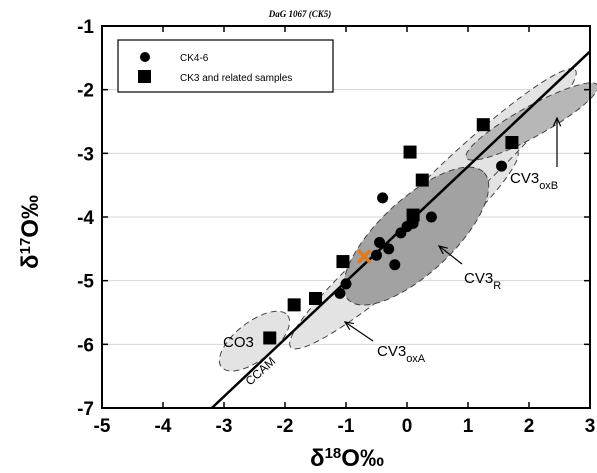 The height and width of the screenshot is (473, 597). What do you see at coordinates (300, 14) in the screenshot?
I see `chart-title: DaG 1067 (CK5)` at bounding box center [300, 14].